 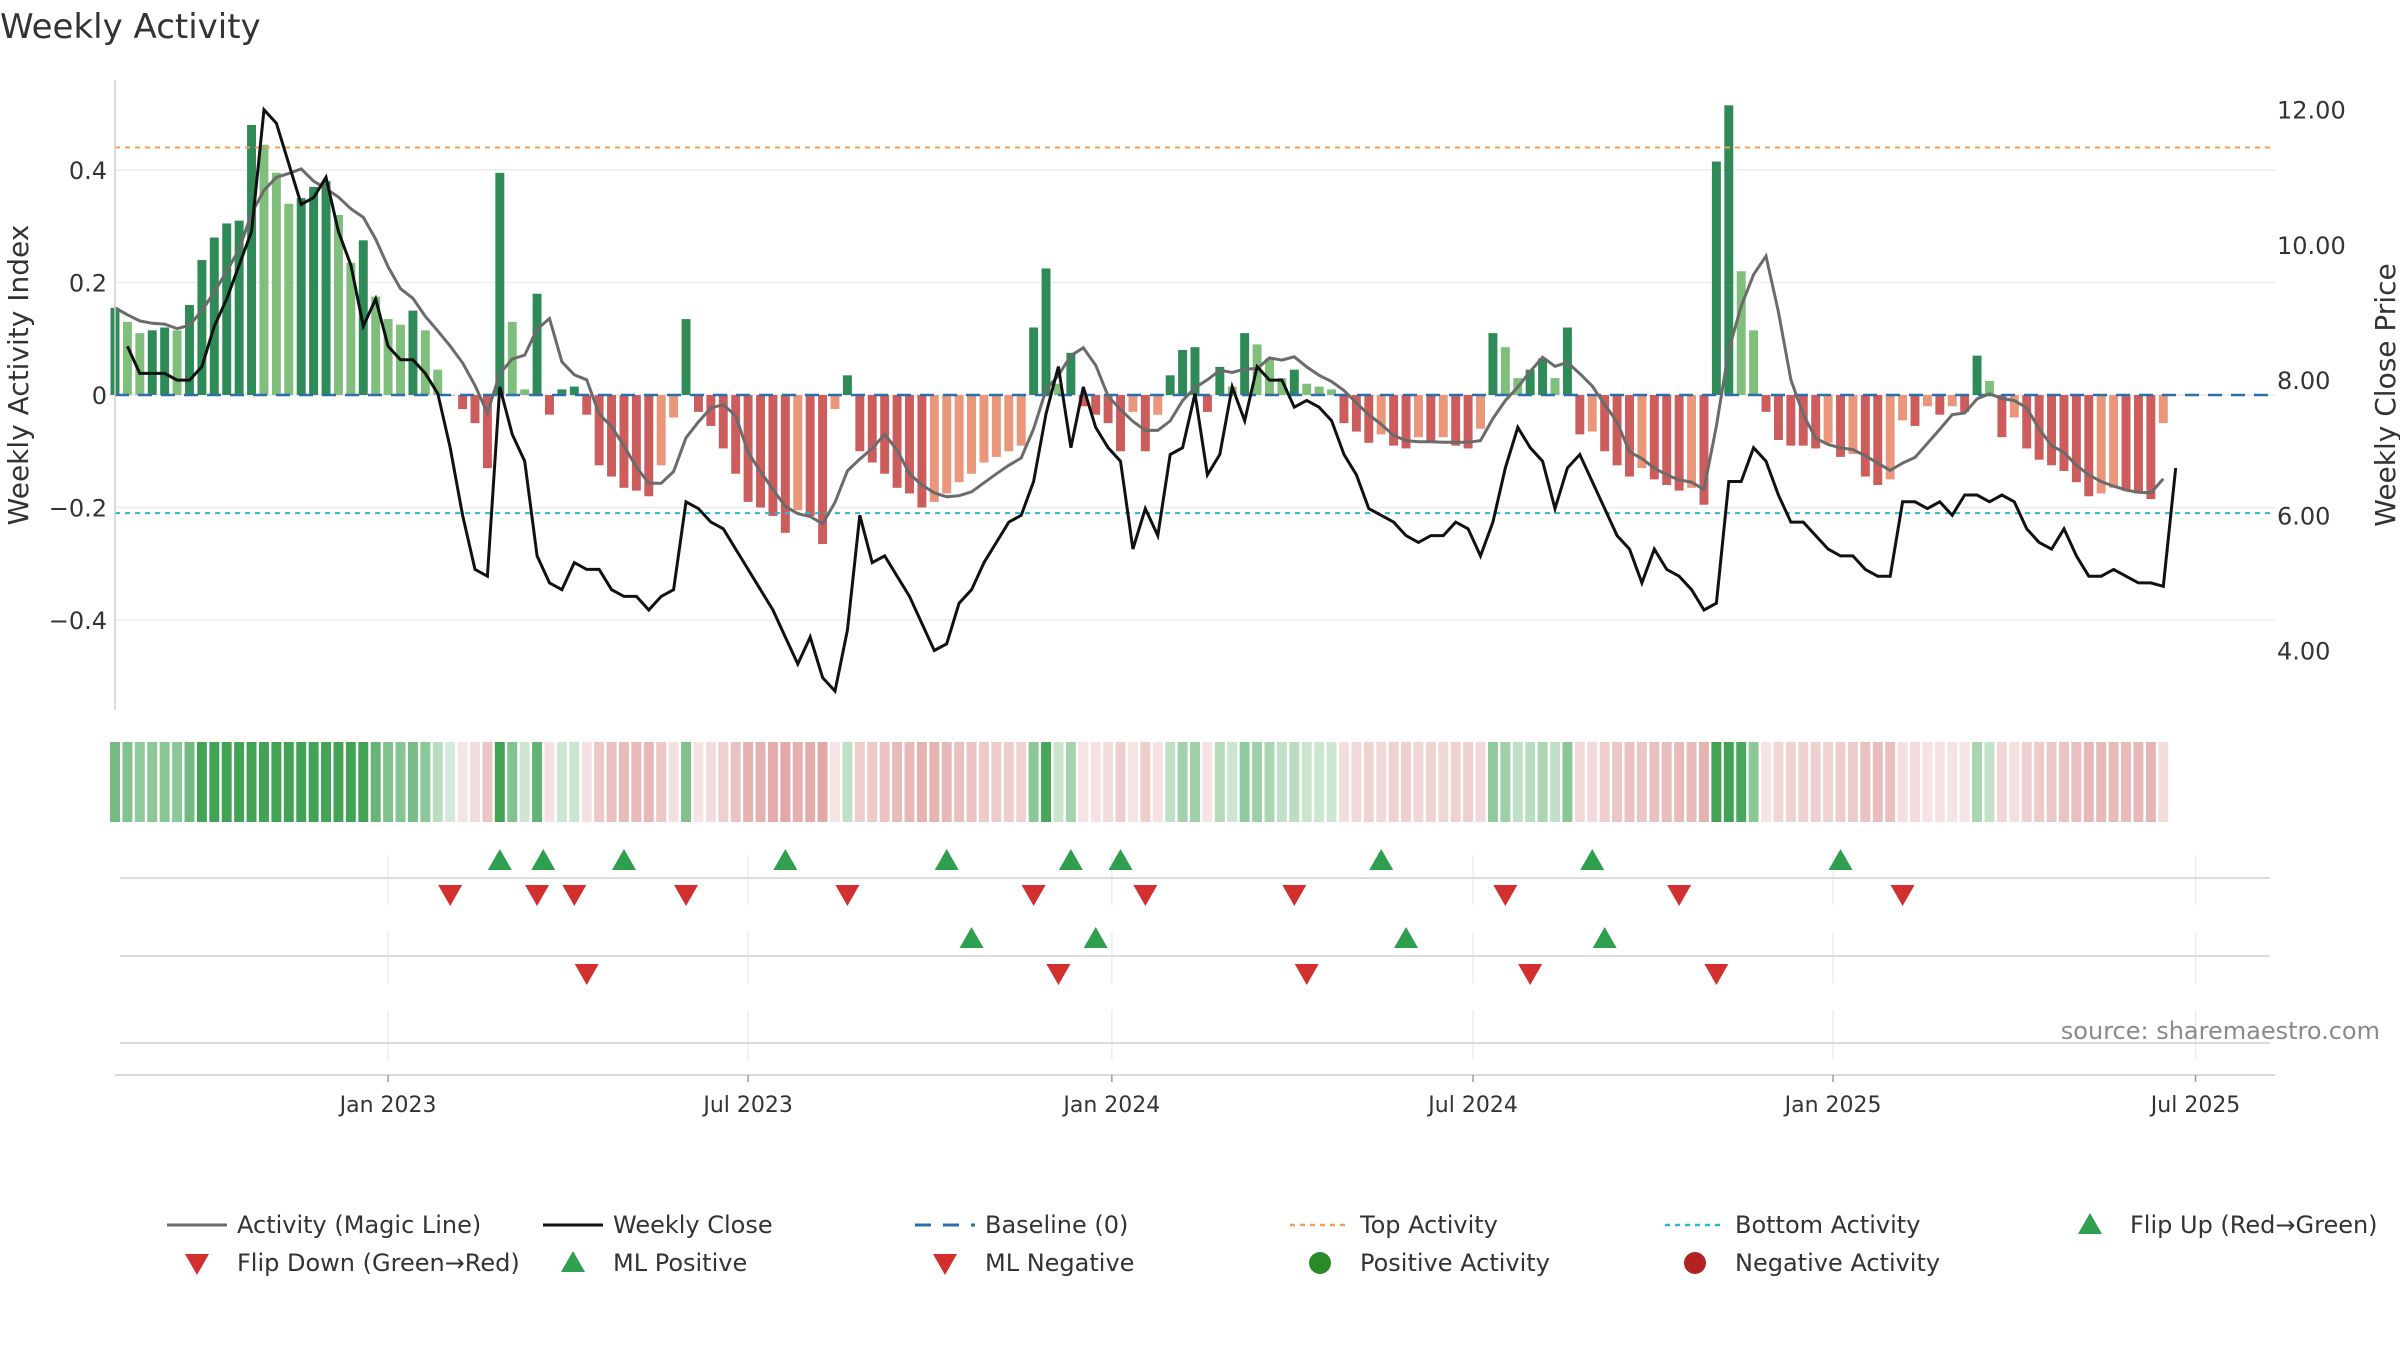 I want to click on legend-item: Baseline (0), so click(x=1021, y=1225).